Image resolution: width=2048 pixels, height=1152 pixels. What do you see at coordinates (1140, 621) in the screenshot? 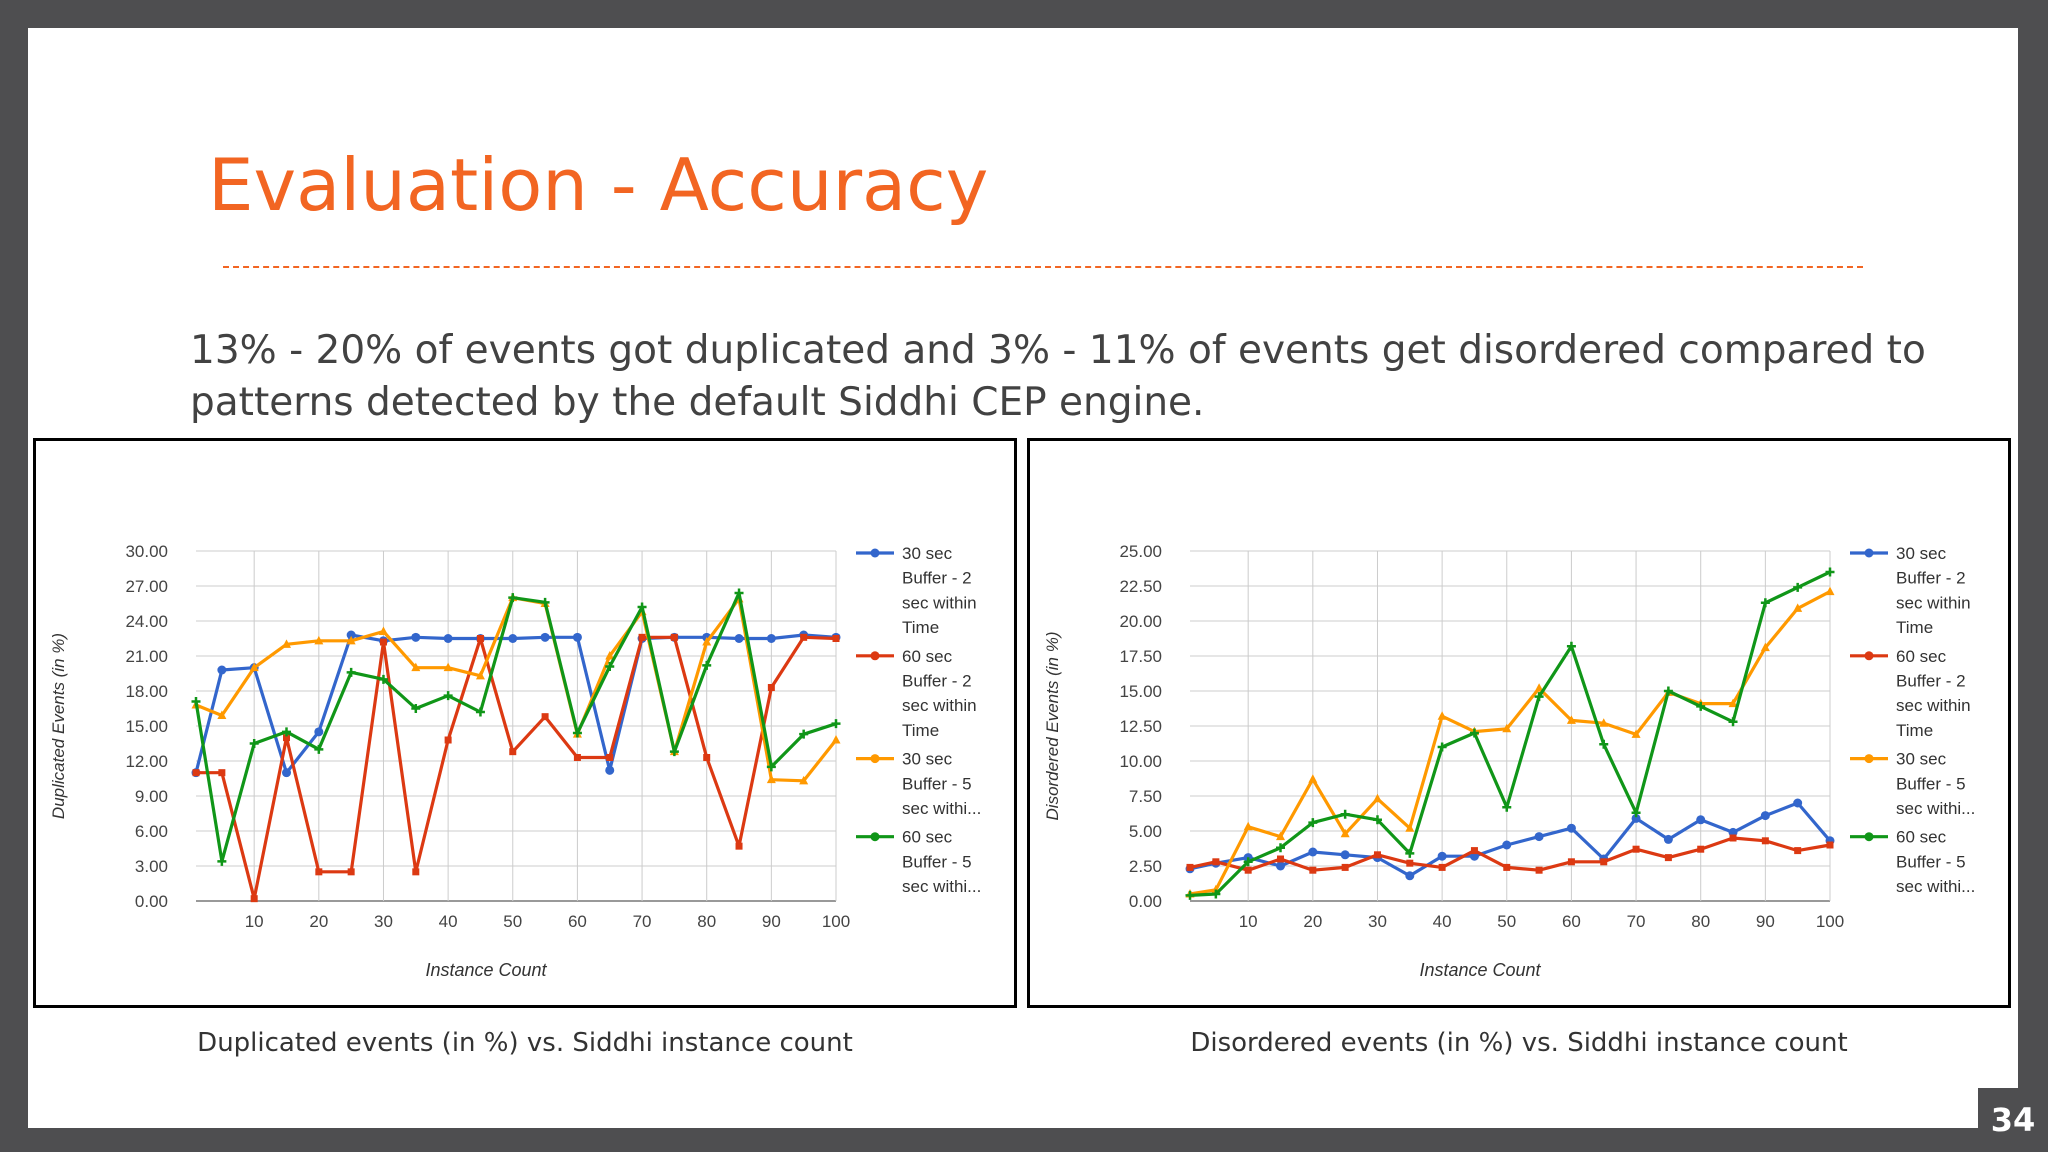
I see `y-tick-label: 20.00` at bounding box center [1140, 621].